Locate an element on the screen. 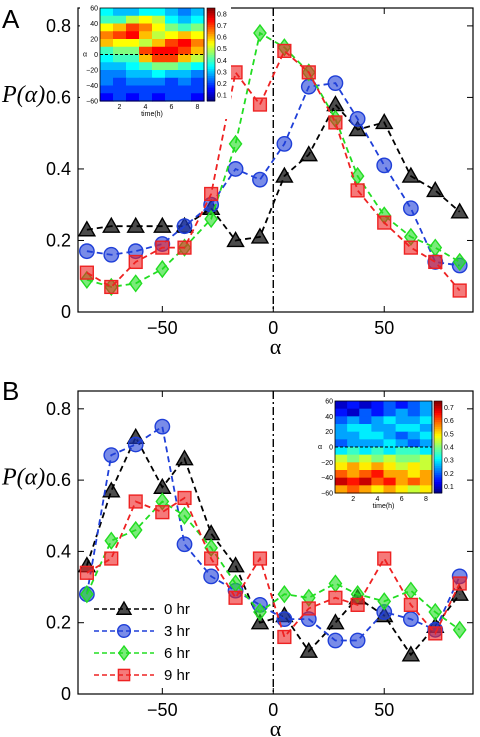 The image size is (480, 737). panel-label: A is located at coordinates (11, 19).